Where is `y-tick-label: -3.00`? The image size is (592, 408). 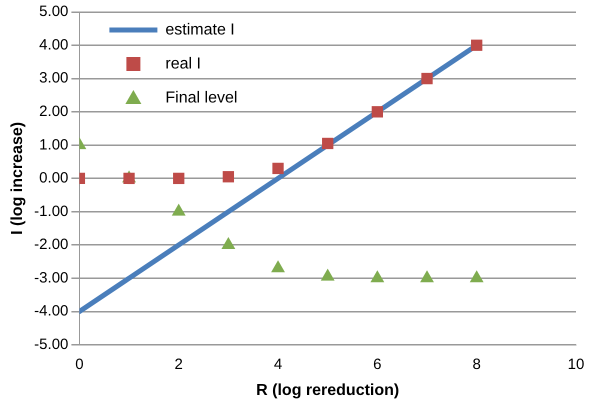
y-tick-label: -3.00 is located at coordinates (51, 277).